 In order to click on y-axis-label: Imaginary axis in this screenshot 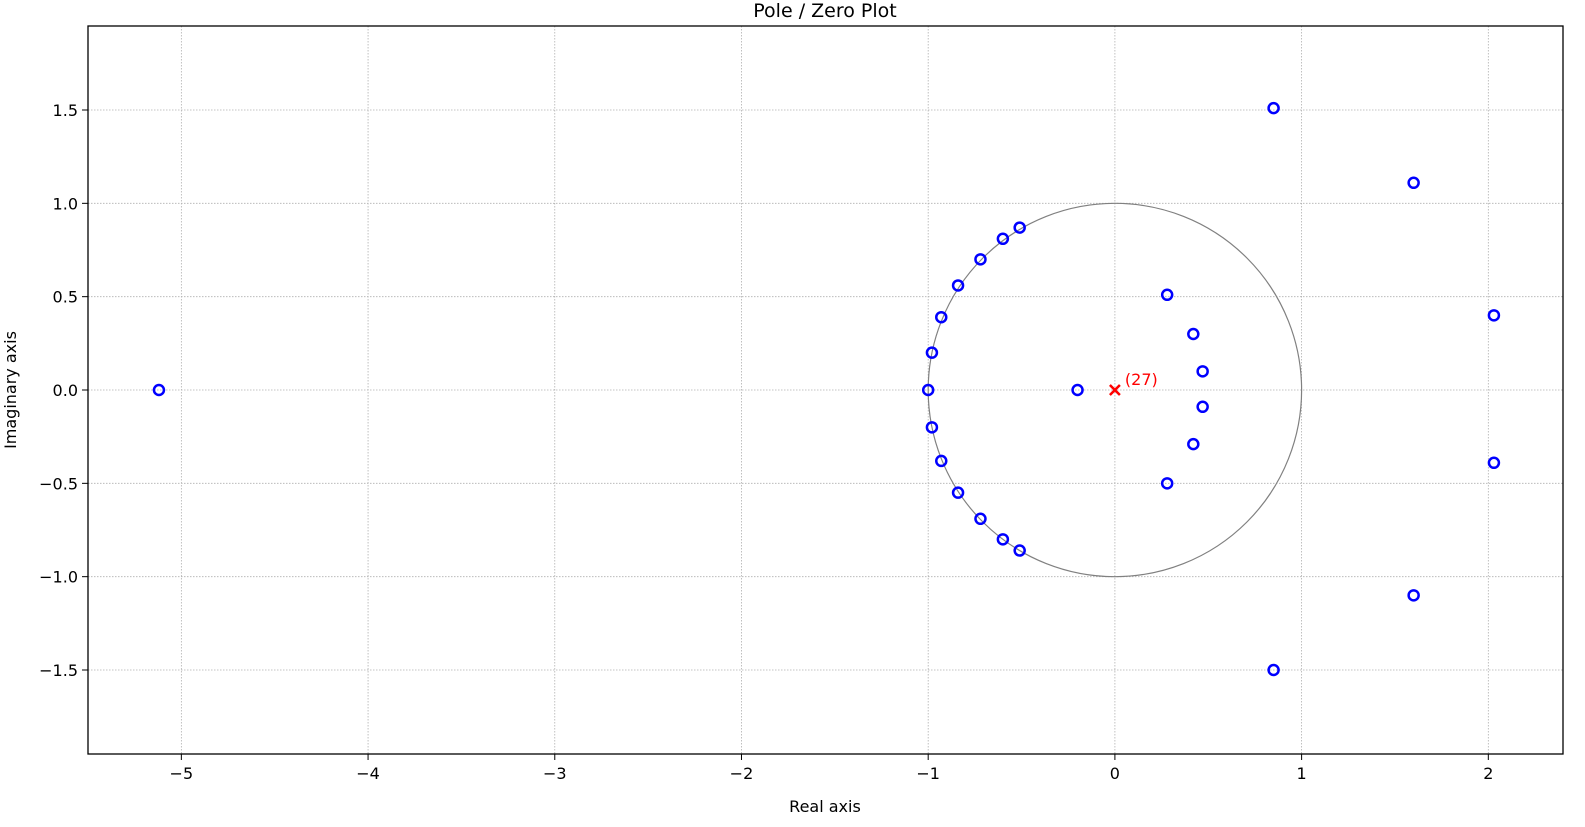, I will do `click(10, 390)`.